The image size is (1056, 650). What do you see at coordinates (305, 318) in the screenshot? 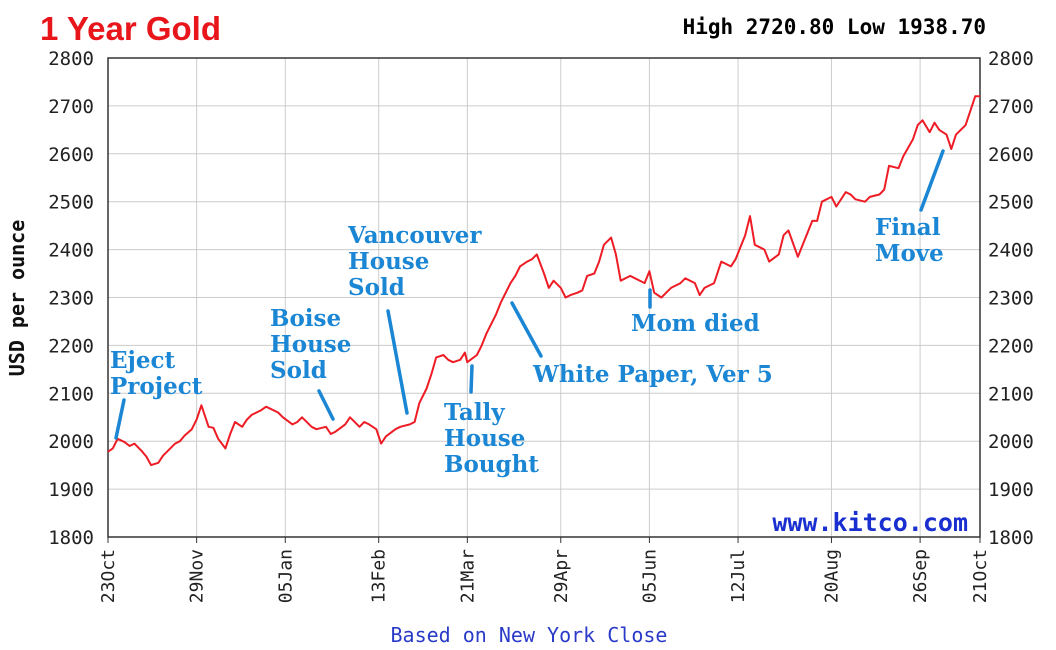
I see `annotation-label: Boise` at bounding box center [305, 318].